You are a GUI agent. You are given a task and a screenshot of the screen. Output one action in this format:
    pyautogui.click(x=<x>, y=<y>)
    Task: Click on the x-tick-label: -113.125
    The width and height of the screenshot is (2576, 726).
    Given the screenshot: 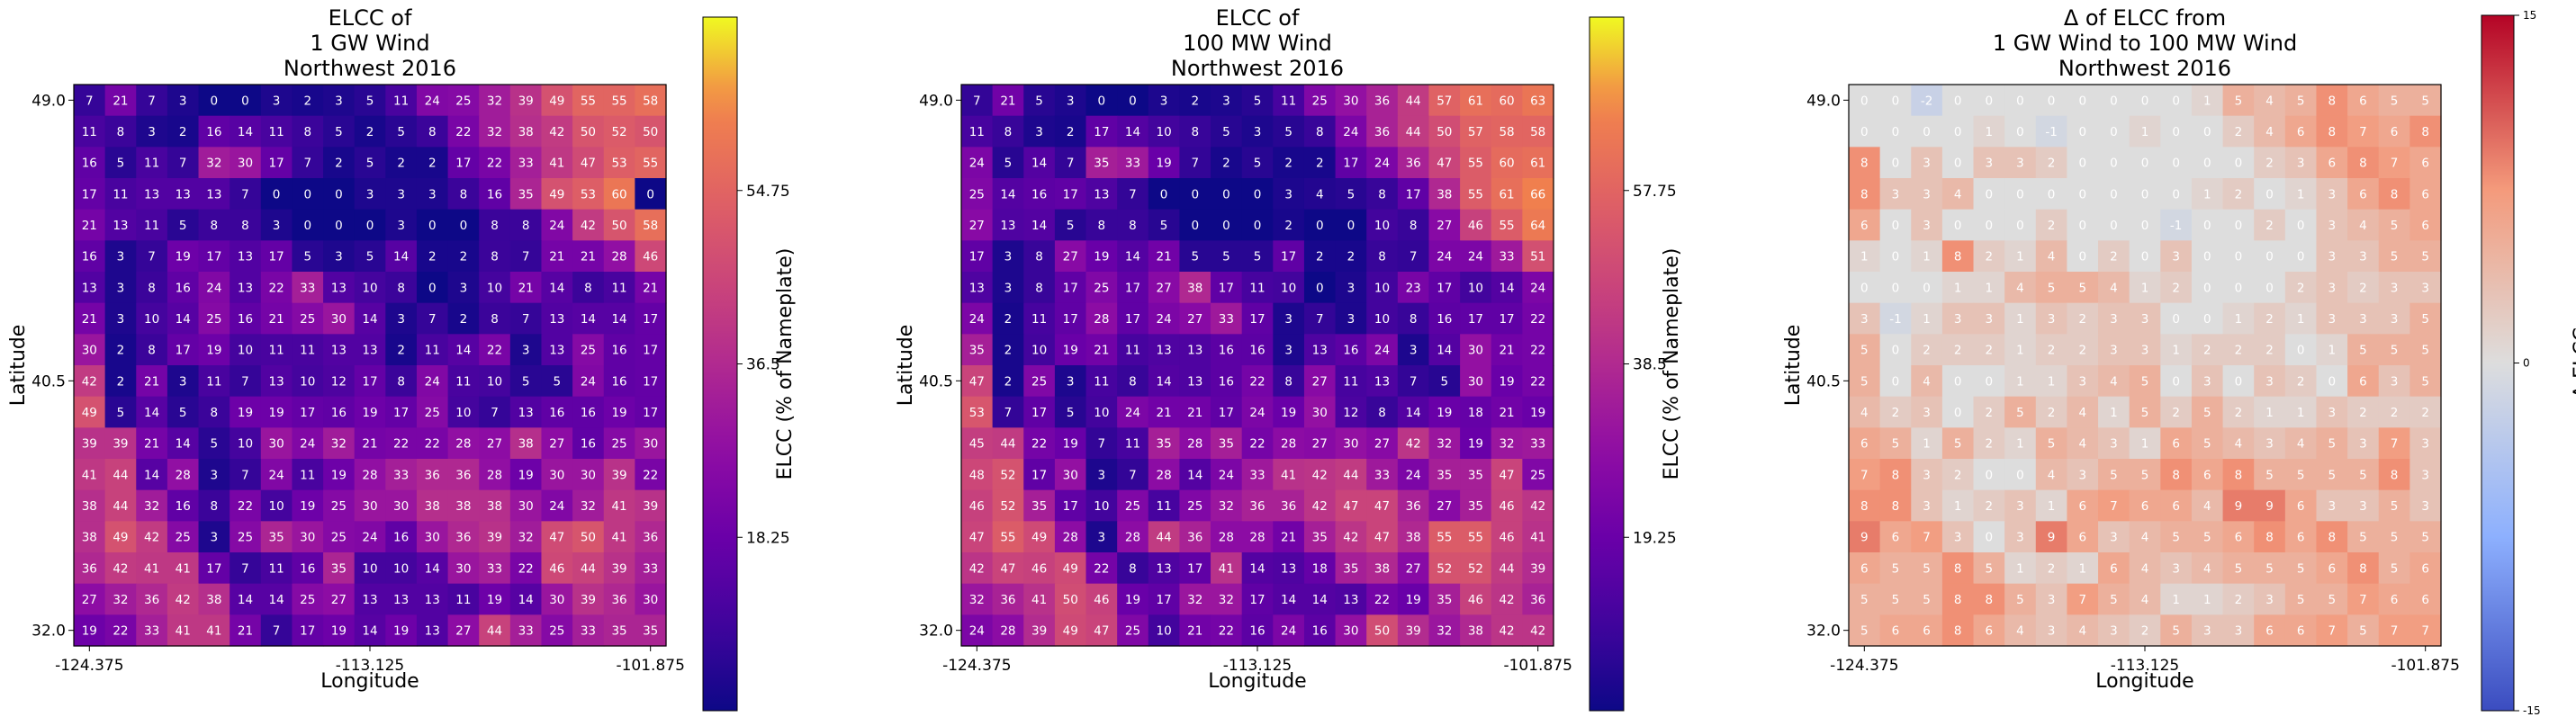 What is the action you would take?
    pyautogui.click(x=2145, y=666)
    